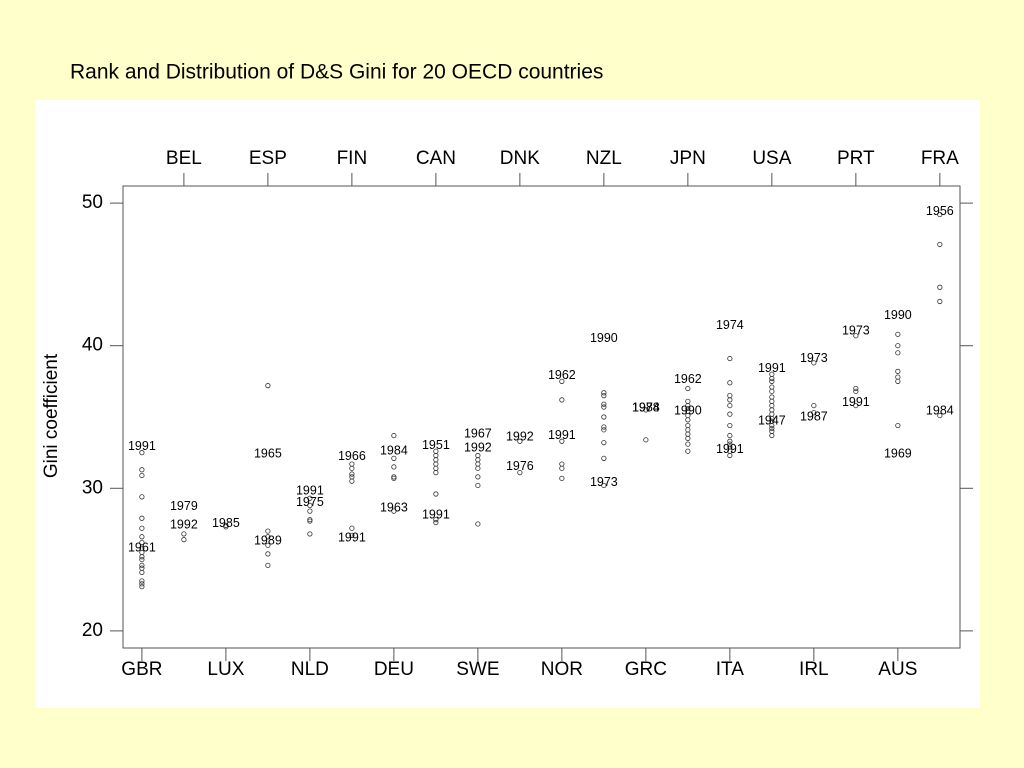  I want to click on category-label: DEU, so click(394, 669).